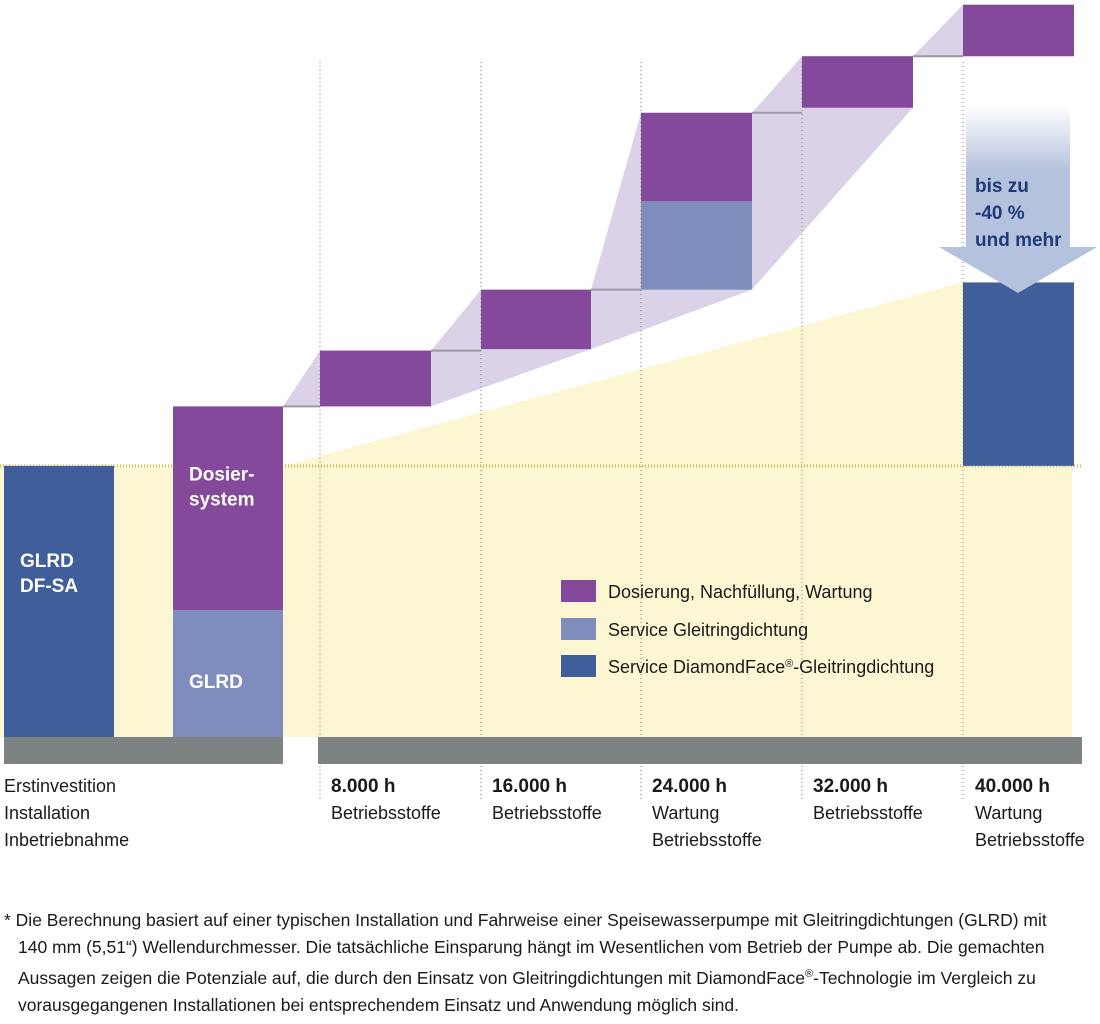 This screenshot has height=1024, width=1100. What do you see at coordinates (529, 786) in the screenshot?
I see `x-tick-label: 16.000 h` at bounding box center [529, 786].